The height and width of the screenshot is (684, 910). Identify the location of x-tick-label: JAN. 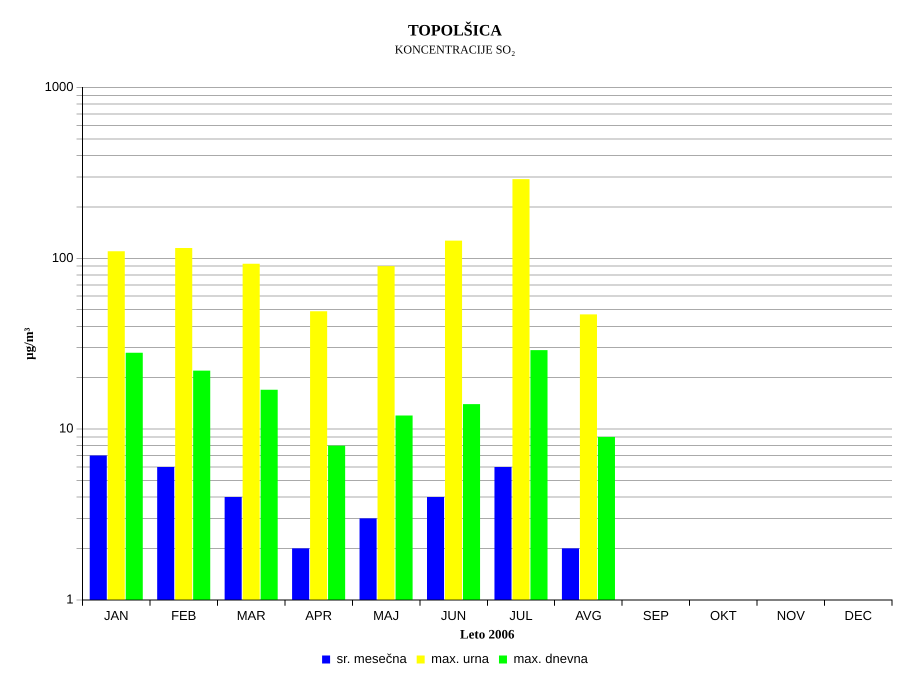
(116, 616).